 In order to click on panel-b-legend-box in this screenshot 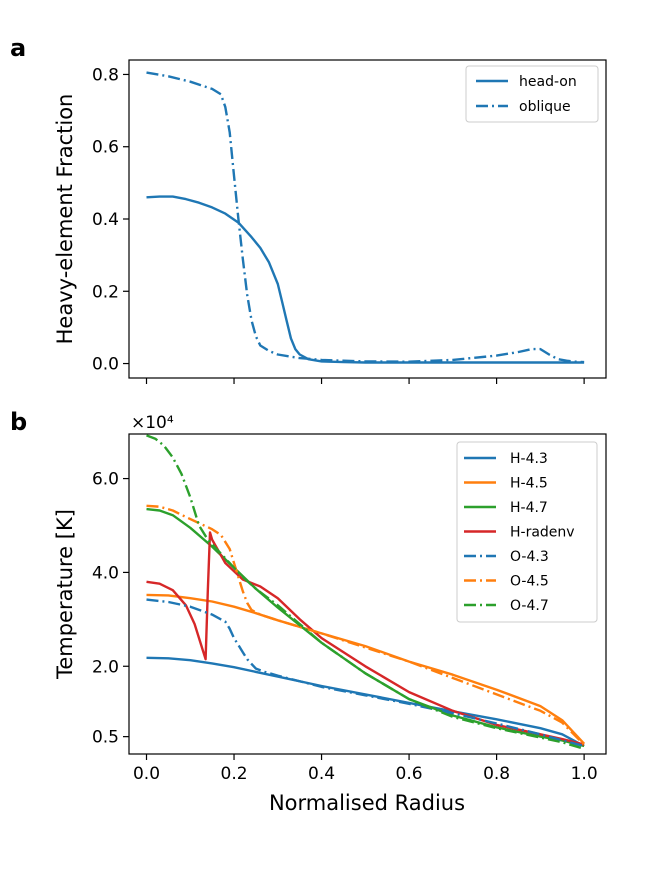, I will do `click(527, 532)`.